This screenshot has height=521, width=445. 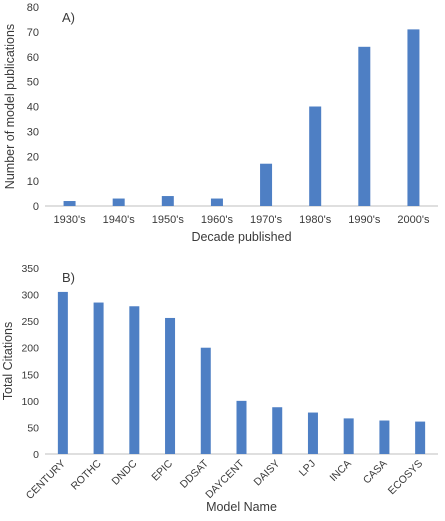 What do you see at coordinates (225, 479) in the screenshot?
I see `x-tick-label: DAYCENT` at bounding box center [225, 479].